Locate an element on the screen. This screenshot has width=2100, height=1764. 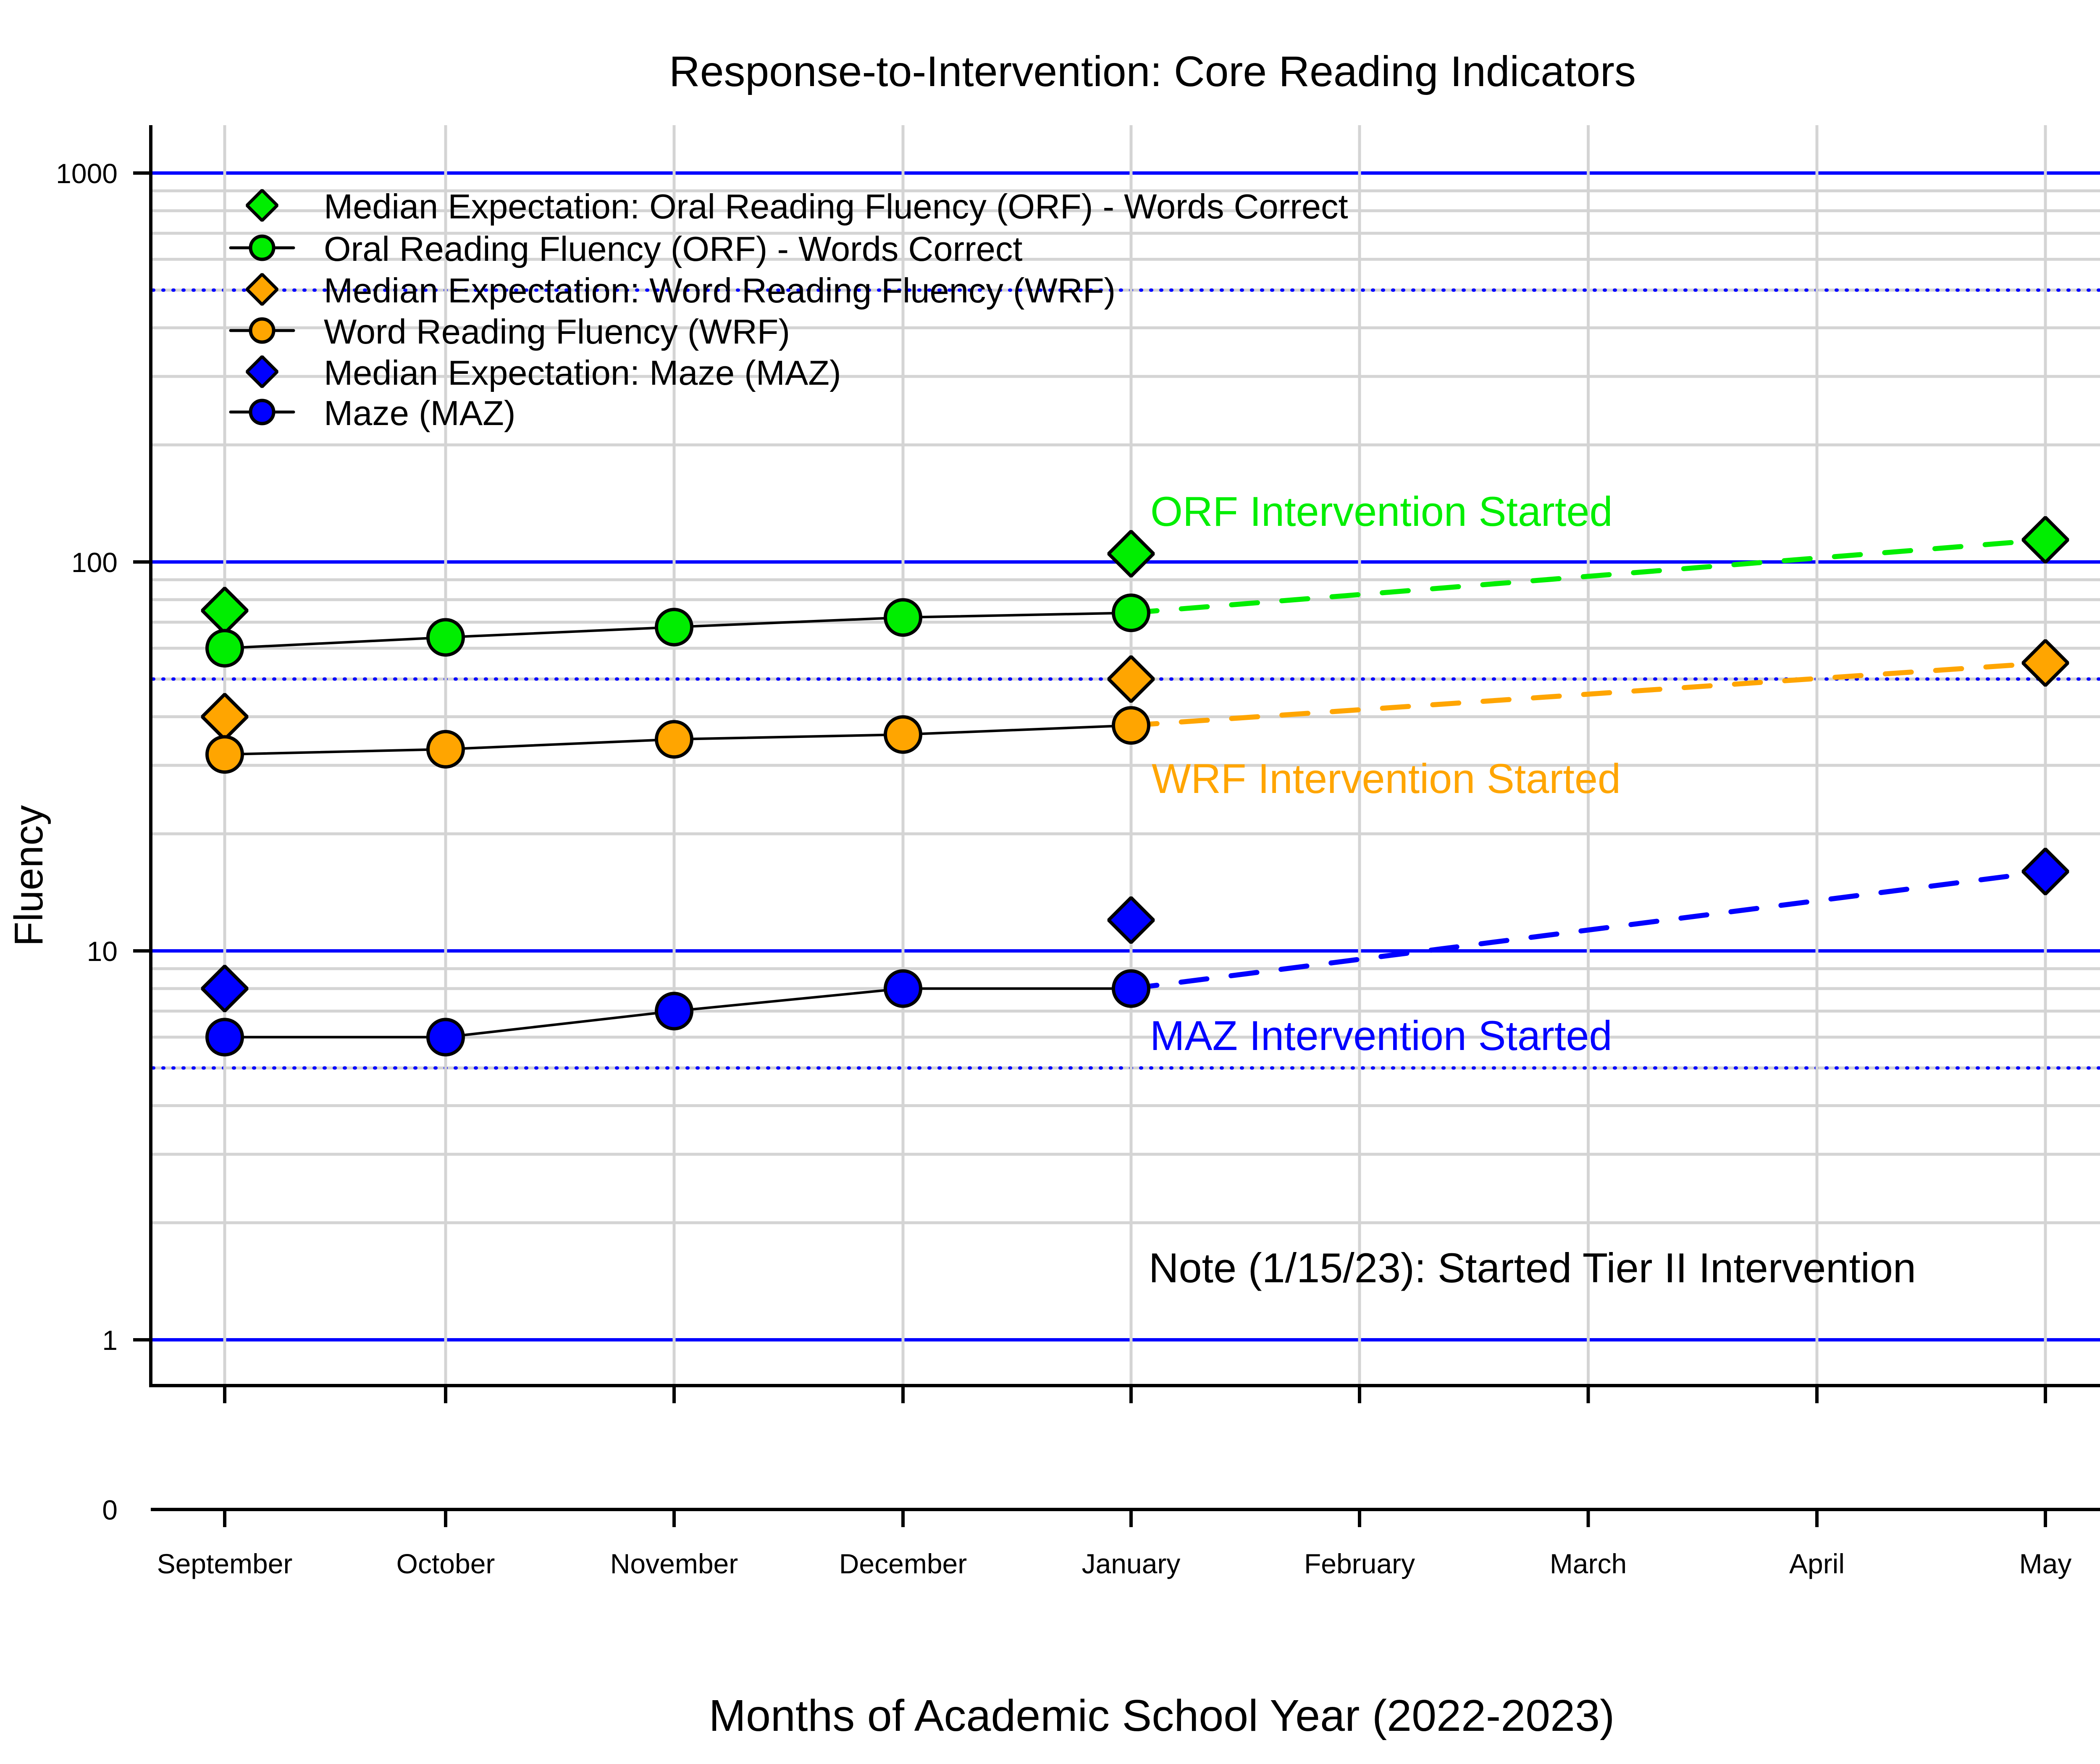
svg-text: MAZ Intervention Started is located at coordinates (1381, 1035).